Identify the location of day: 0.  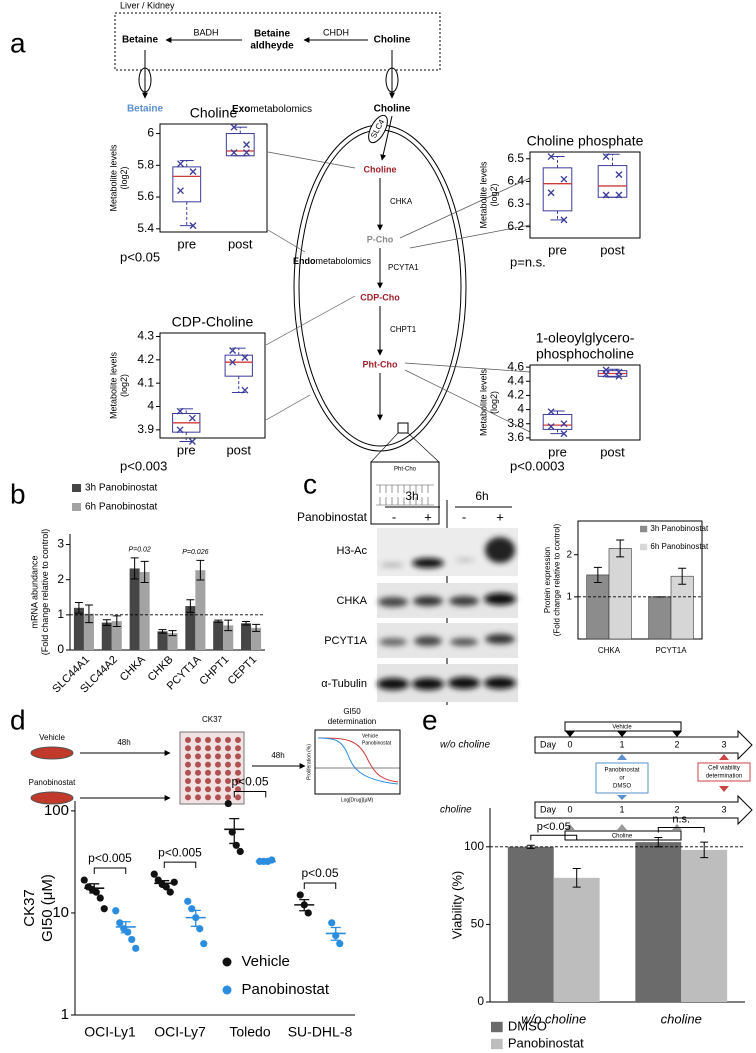
(569, 744).